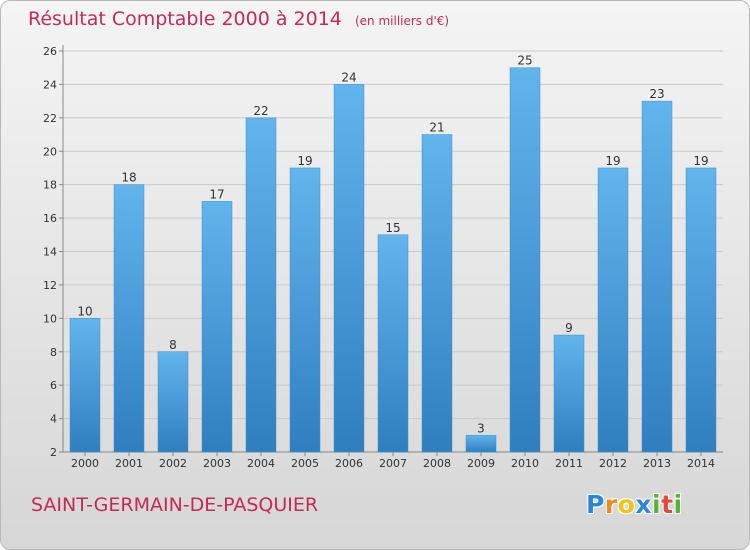 The height and width of the screenshot is (550, 750). What do you see at coordinates (524, 61) in the screenshot?
I see `value-label-2010: 25` at bounding box center [524, 61].